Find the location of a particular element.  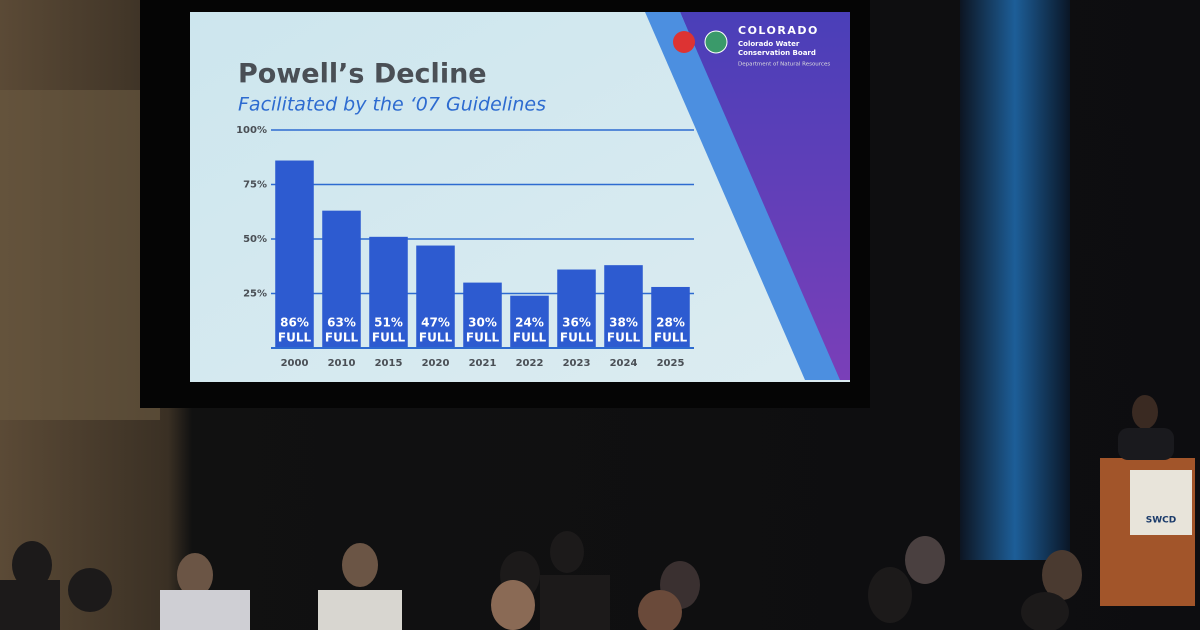

value-label: 38% is located at coordinates (623, 323).